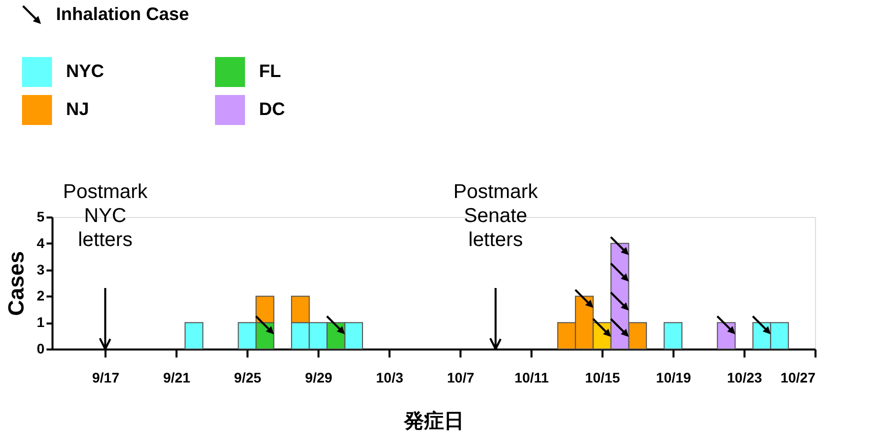  I want to click on legend-label: Inhalation Case, so click(123, 14).